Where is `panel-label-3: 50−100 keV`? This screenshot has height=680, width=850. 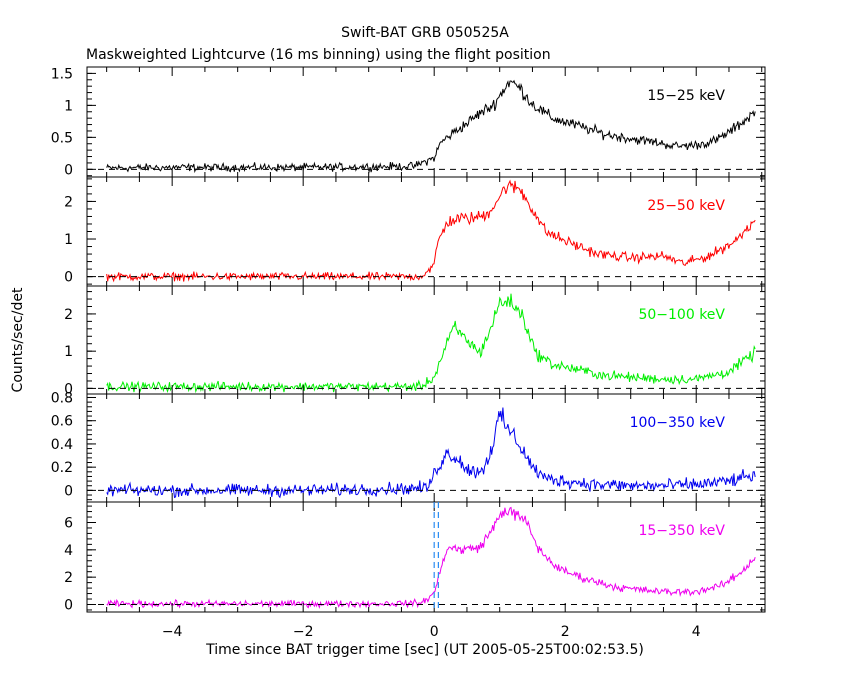
panel-label-3: 50−100 keV is located at coordinates (681, 315).